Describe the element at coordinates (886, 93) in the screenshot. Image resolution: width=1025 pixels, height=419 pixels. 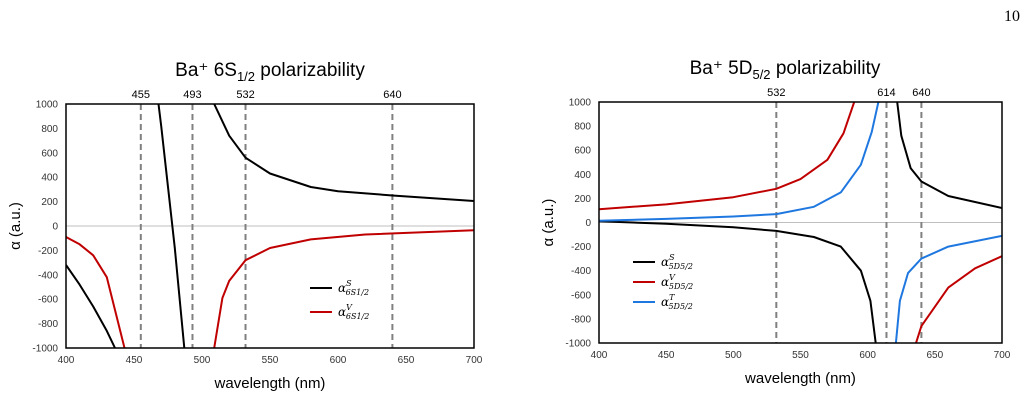
I see `wavelength-marker-label: 614` at that location.